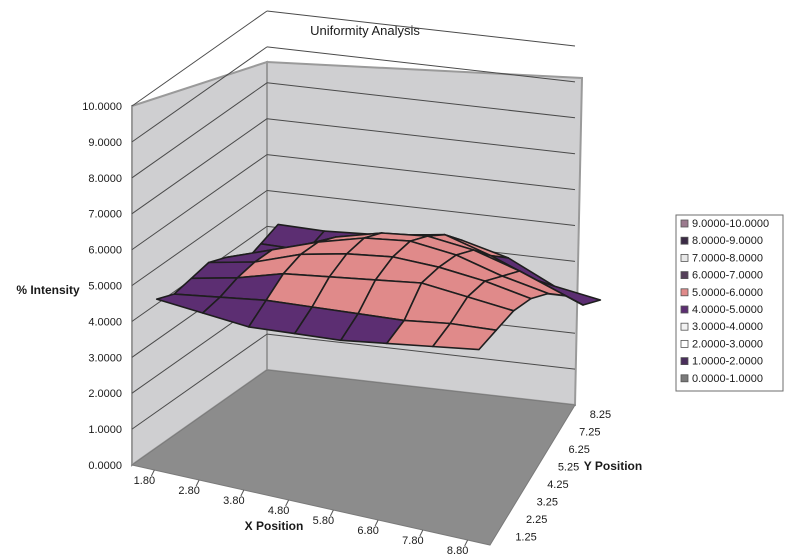 The height and width of the screenshot is (557, 800). What do you see at coordinates (105, 466) in the screenshot?
I see `z-tick-label: 0.0000` at bounding box center [105, 466].